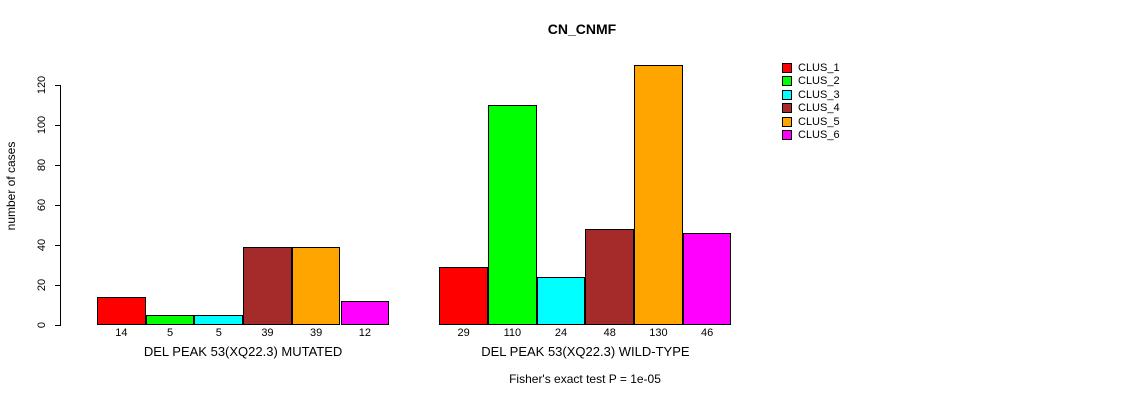 Image resolution: width=1140 pixels, height=400 pixels. I want to click on bar-value-label: 14, so click(121, 333).